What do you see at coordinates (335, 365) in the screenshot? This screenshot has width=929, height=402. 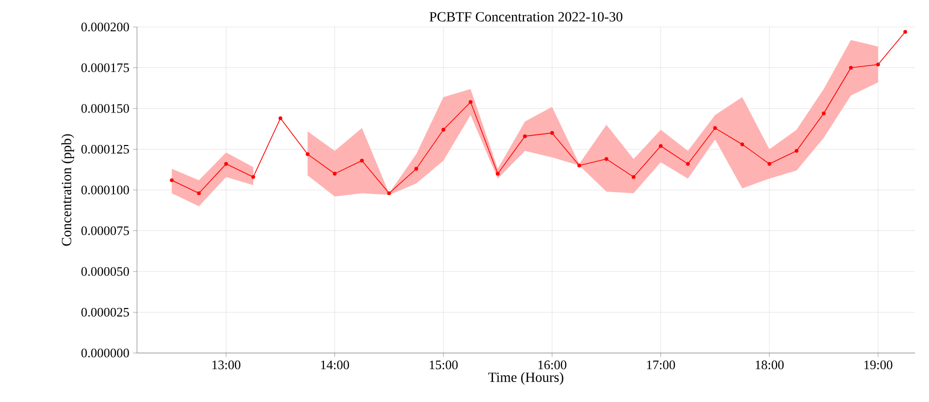 I see `x-tick-label: 14:00` at bounding box center [335, 365].